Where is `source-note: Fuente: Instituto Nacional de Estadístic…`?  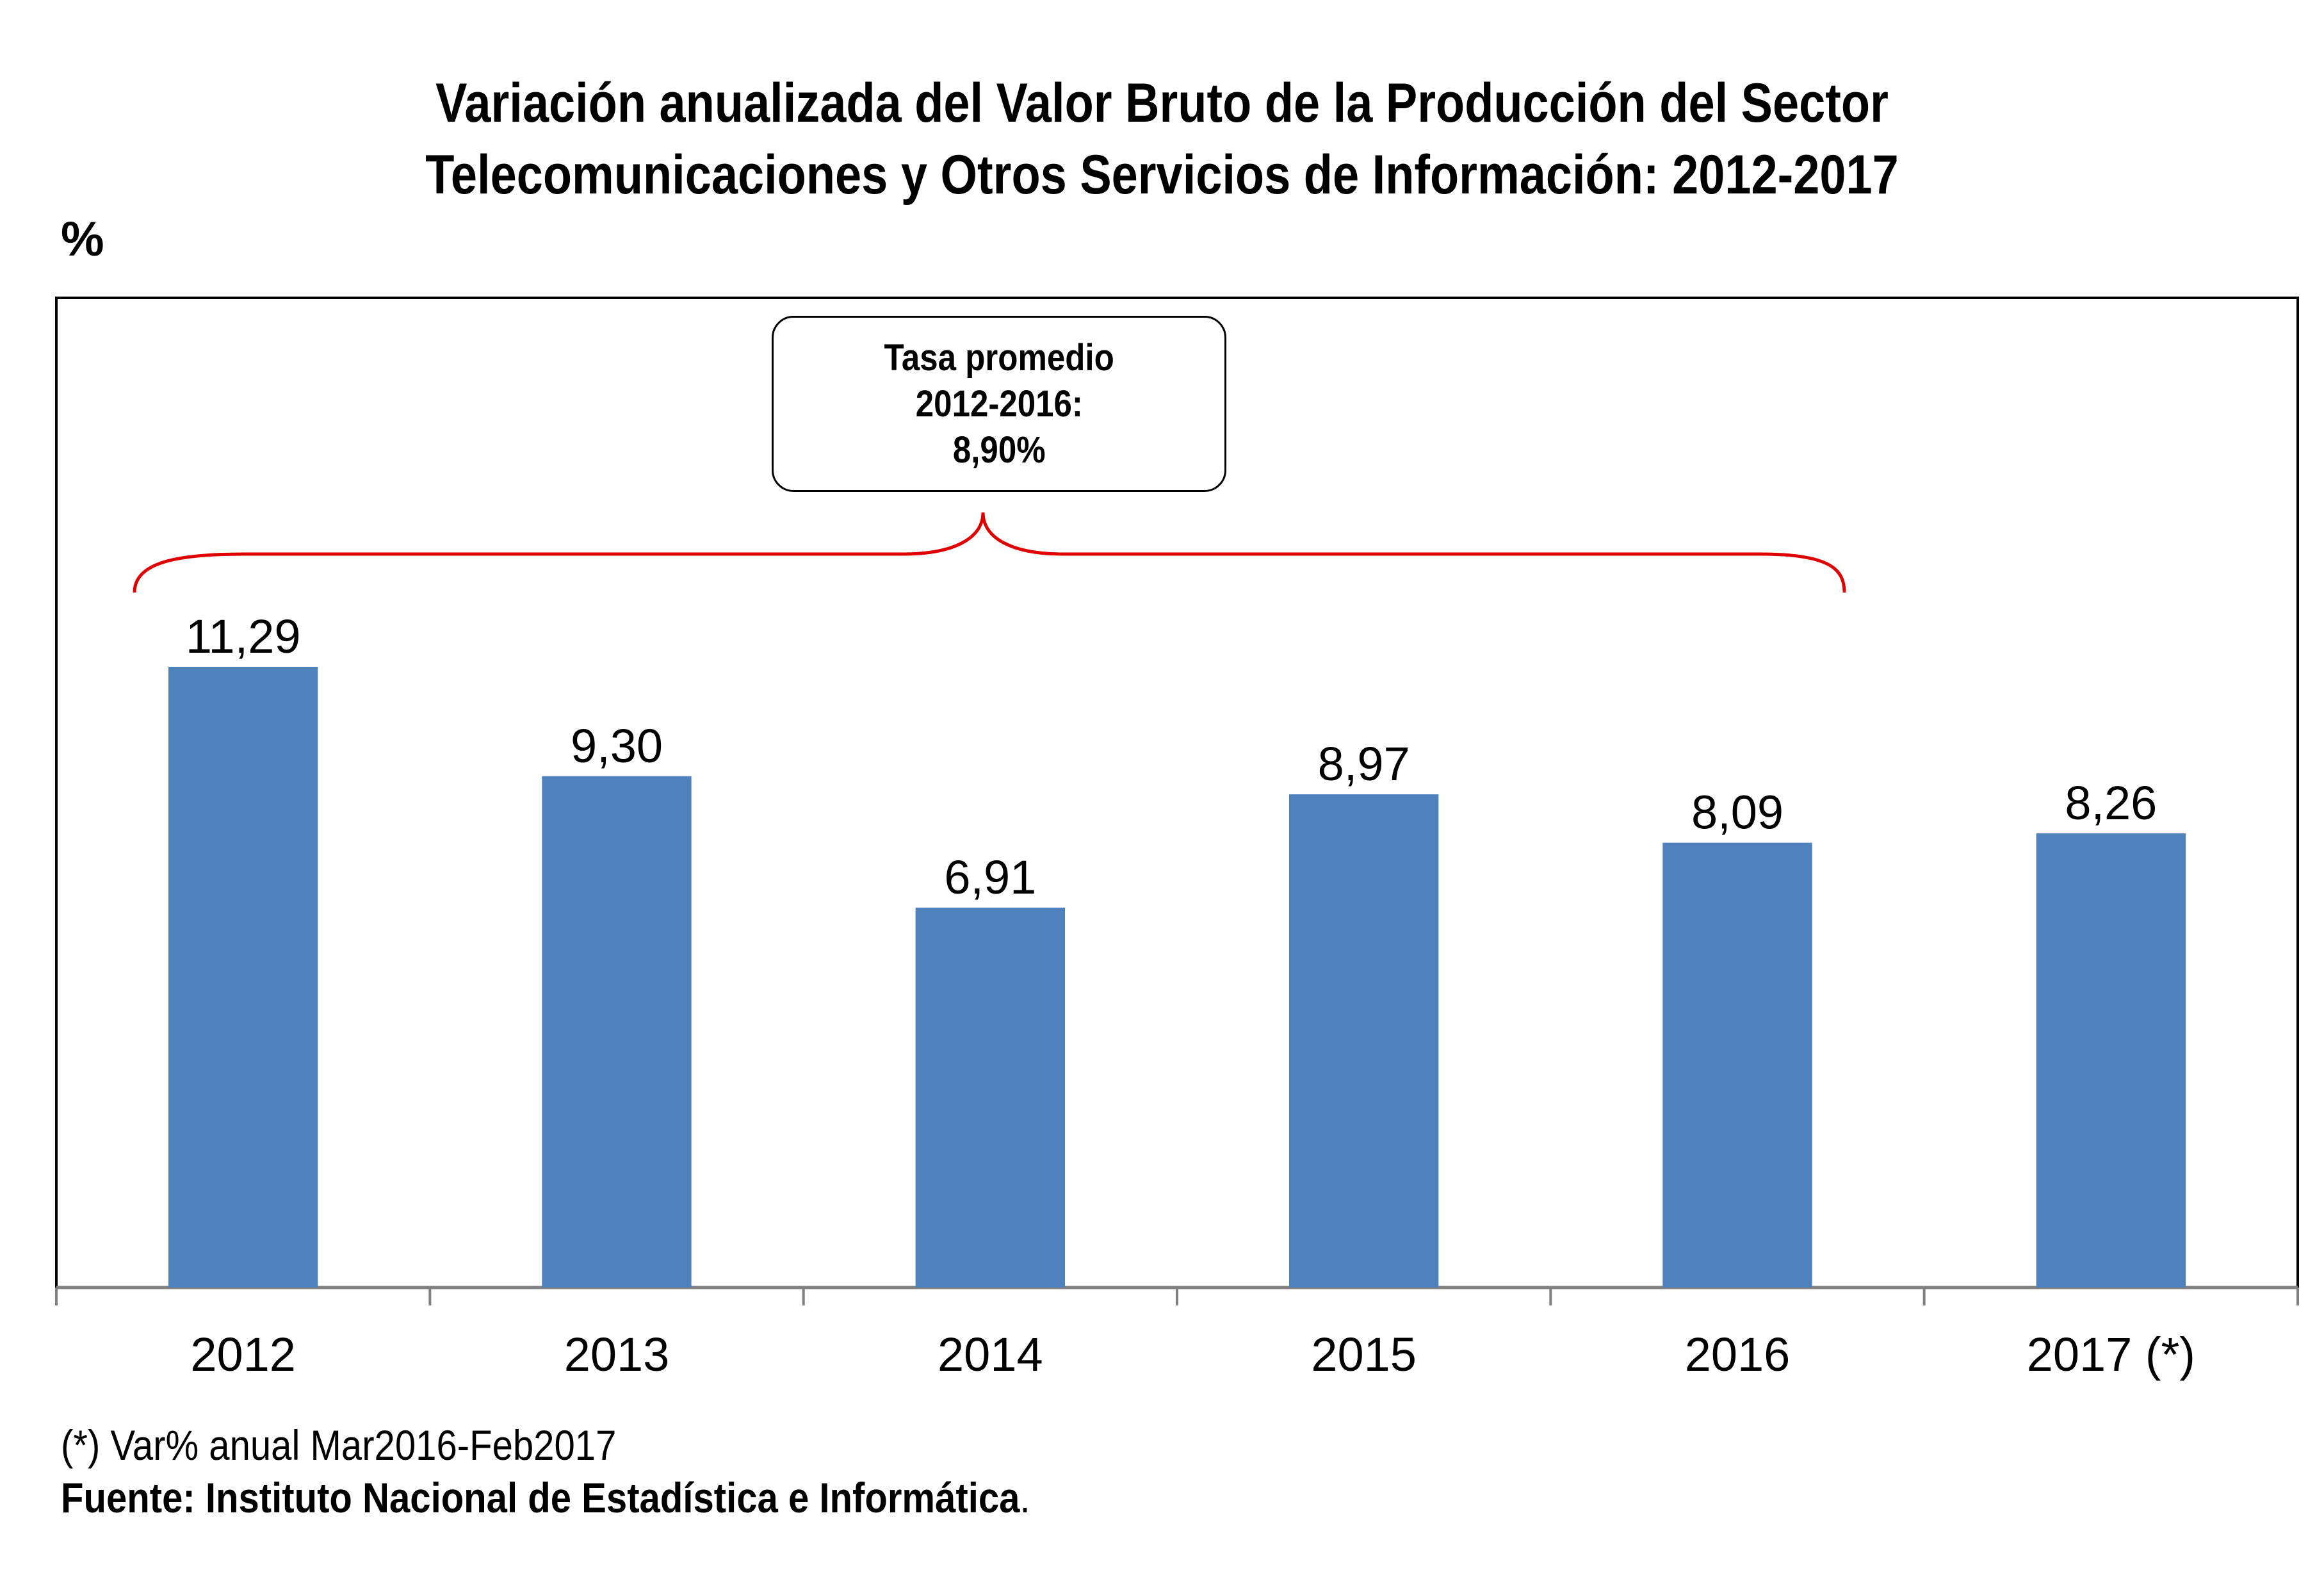
source-note: Fuente: Instituto Nacional de Estadístic… is located at coordinates (545, 1497).